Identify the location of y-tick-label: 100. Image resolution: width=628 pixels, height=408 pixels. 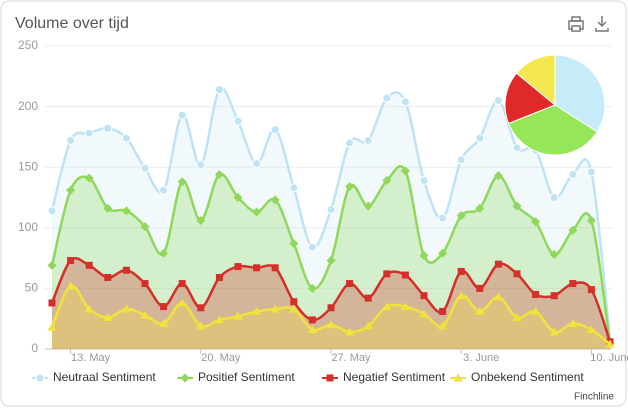
(28, 227).